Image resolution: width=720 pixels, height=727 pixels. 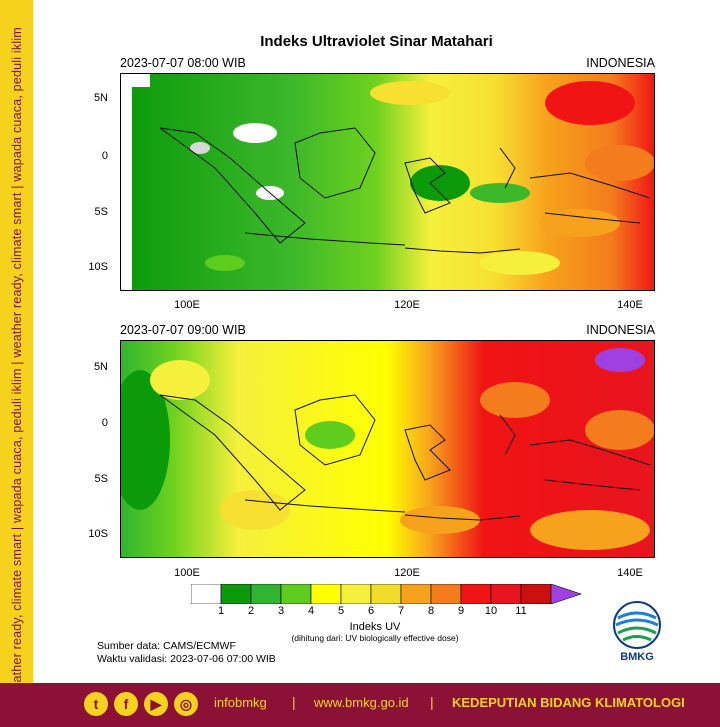 What do you see at coordinates (637, 625) in the screenshot?
I see `bmkg-logo-icon` at bounding box center [637, 625].